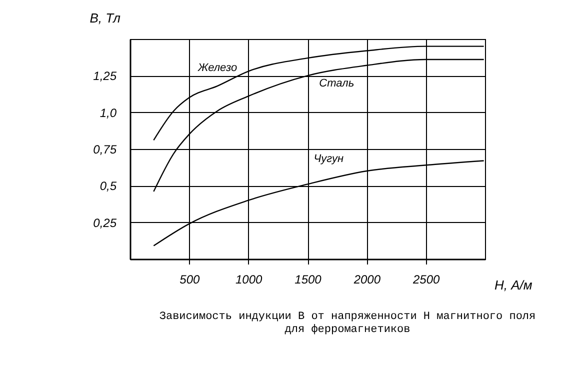 The width and height of the screenshot is (567, 372). What do you see at coordinates (336, 83) in the screenshot?
I see `series-label: Сталь` at bounding box center [336, 83].